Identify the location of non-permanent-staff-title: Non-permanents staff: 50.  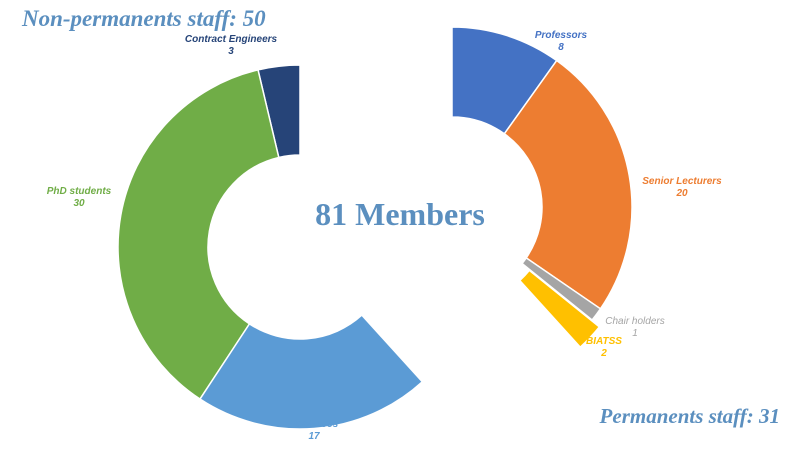
(144, 18).